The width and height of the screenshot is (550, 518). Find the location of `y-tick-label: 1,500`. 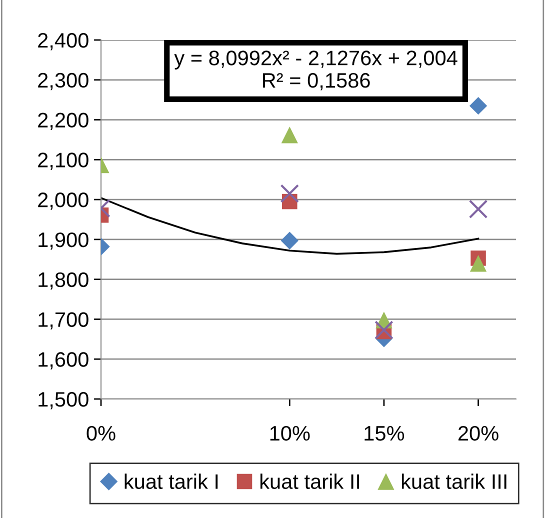

y-tick-label: 1,500 is located at coordinates (63, 401).